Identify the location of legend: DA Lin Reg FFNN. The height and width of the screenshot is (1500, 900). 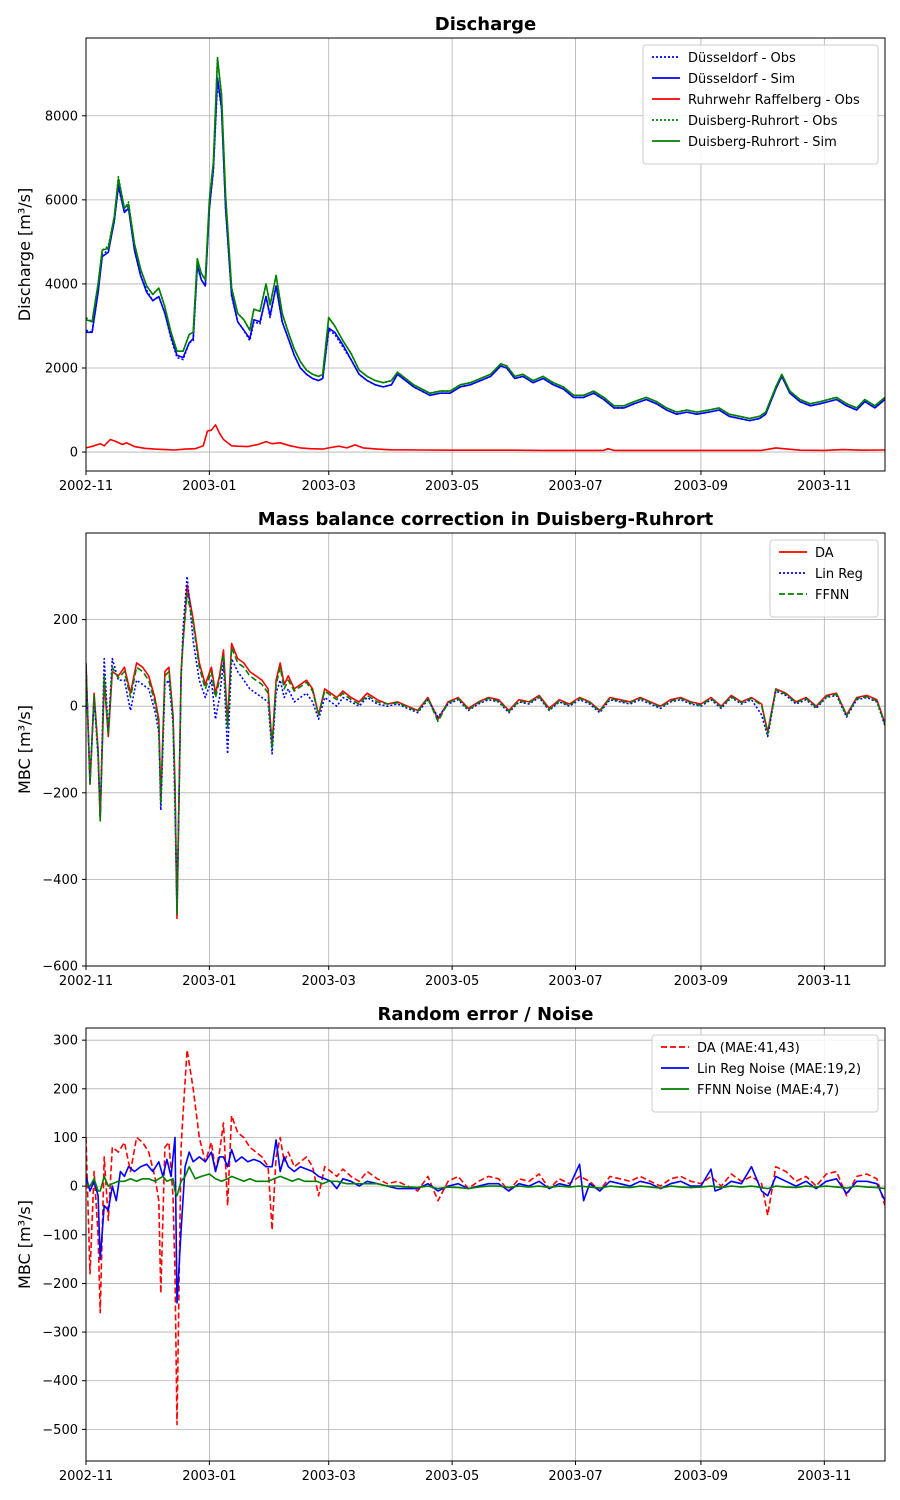
(824, 578).